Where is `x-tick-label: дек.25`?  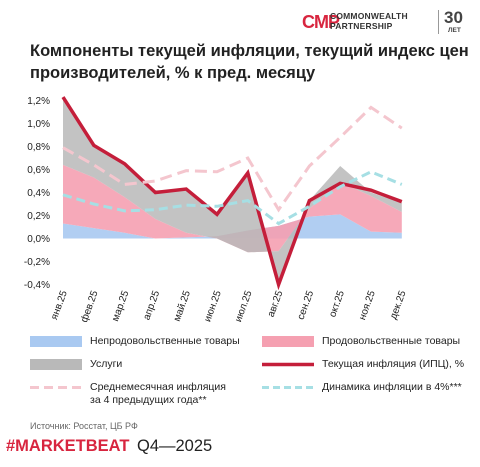
x-tick-label: дек.25 is located at coordinates (398, 305).